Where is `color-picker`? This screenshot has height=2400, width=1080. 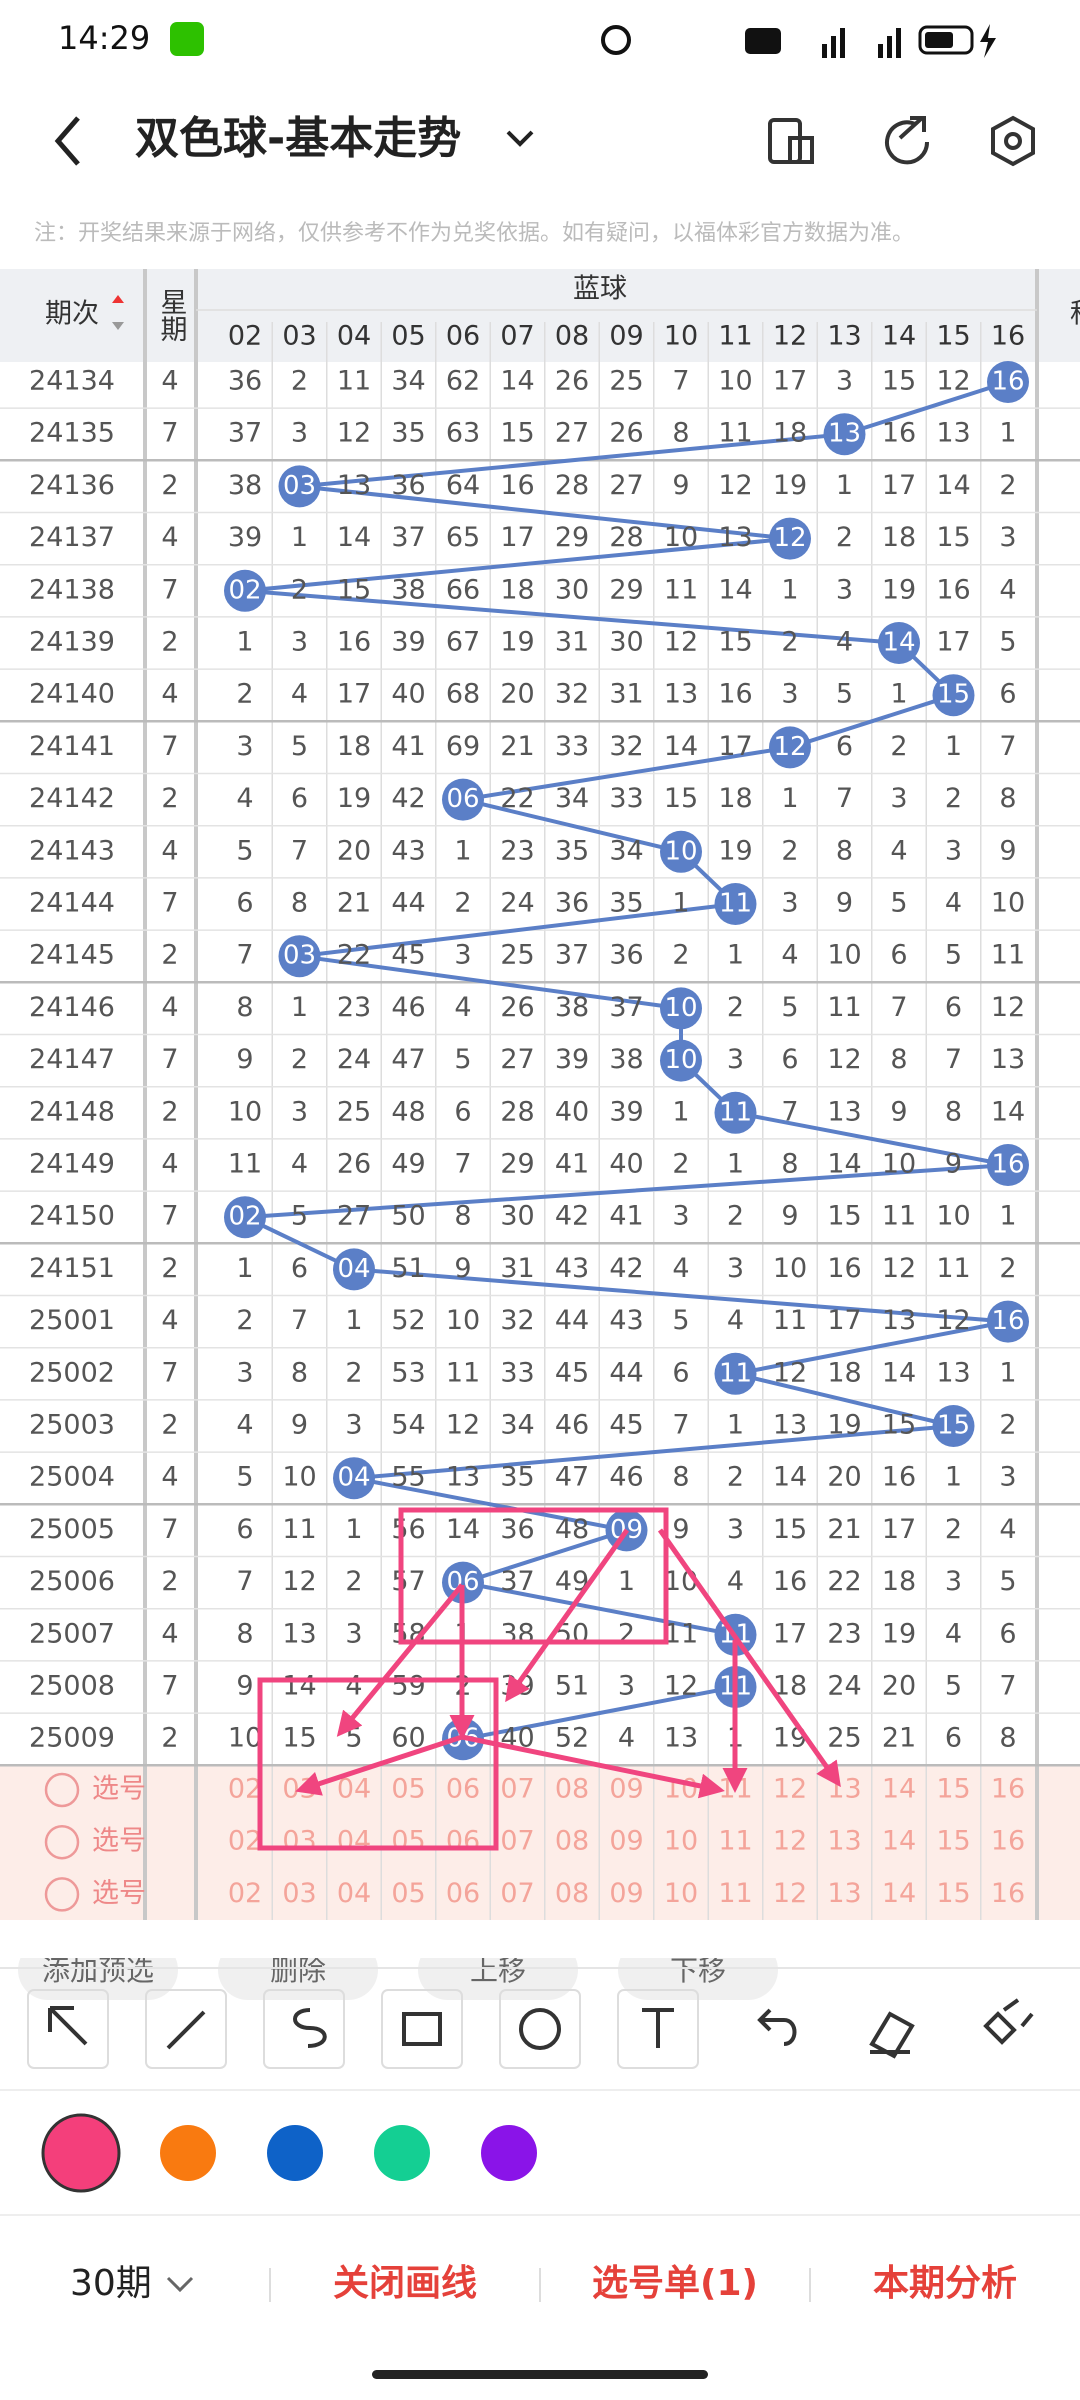 color-picker is located at coordinates (289, 2153).